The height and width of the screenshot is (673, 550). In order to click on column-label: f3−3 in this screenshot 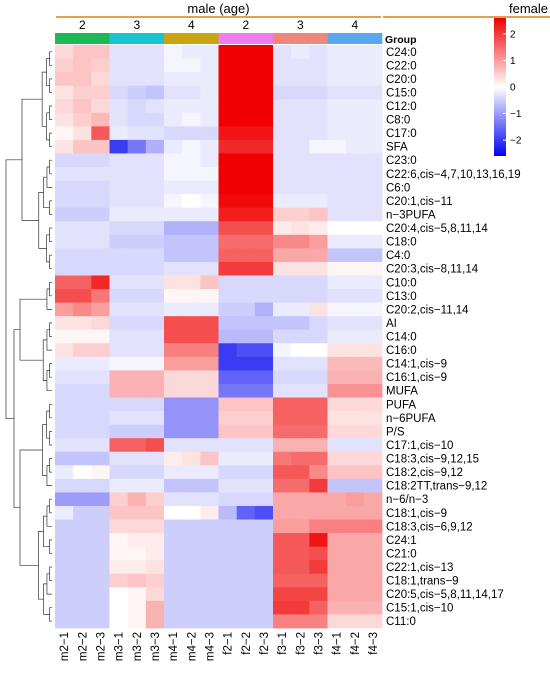, I will do `click(319, 643)`.